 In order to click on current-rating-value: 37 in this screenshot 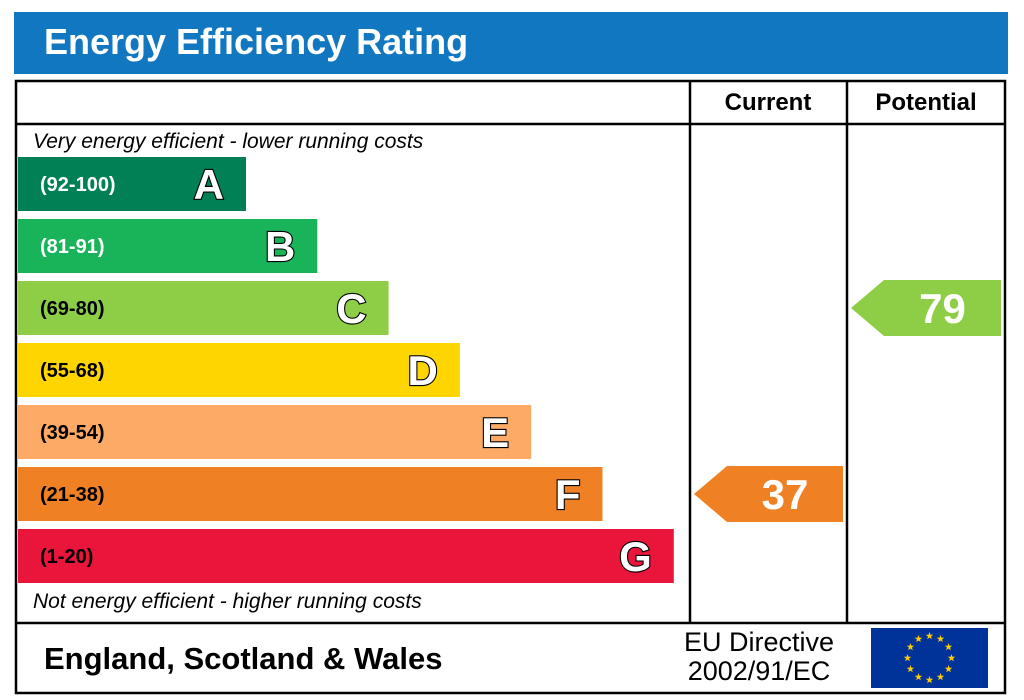, I will do `click(785, 494)`.